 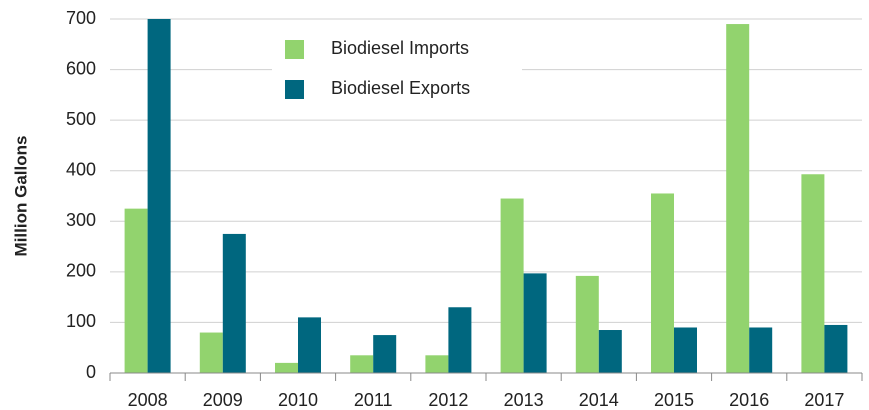 What do you see at coordinates (373, 400) in the screenshot?
I see `x-tick-label: 2011` at bounding box center [373, 400].